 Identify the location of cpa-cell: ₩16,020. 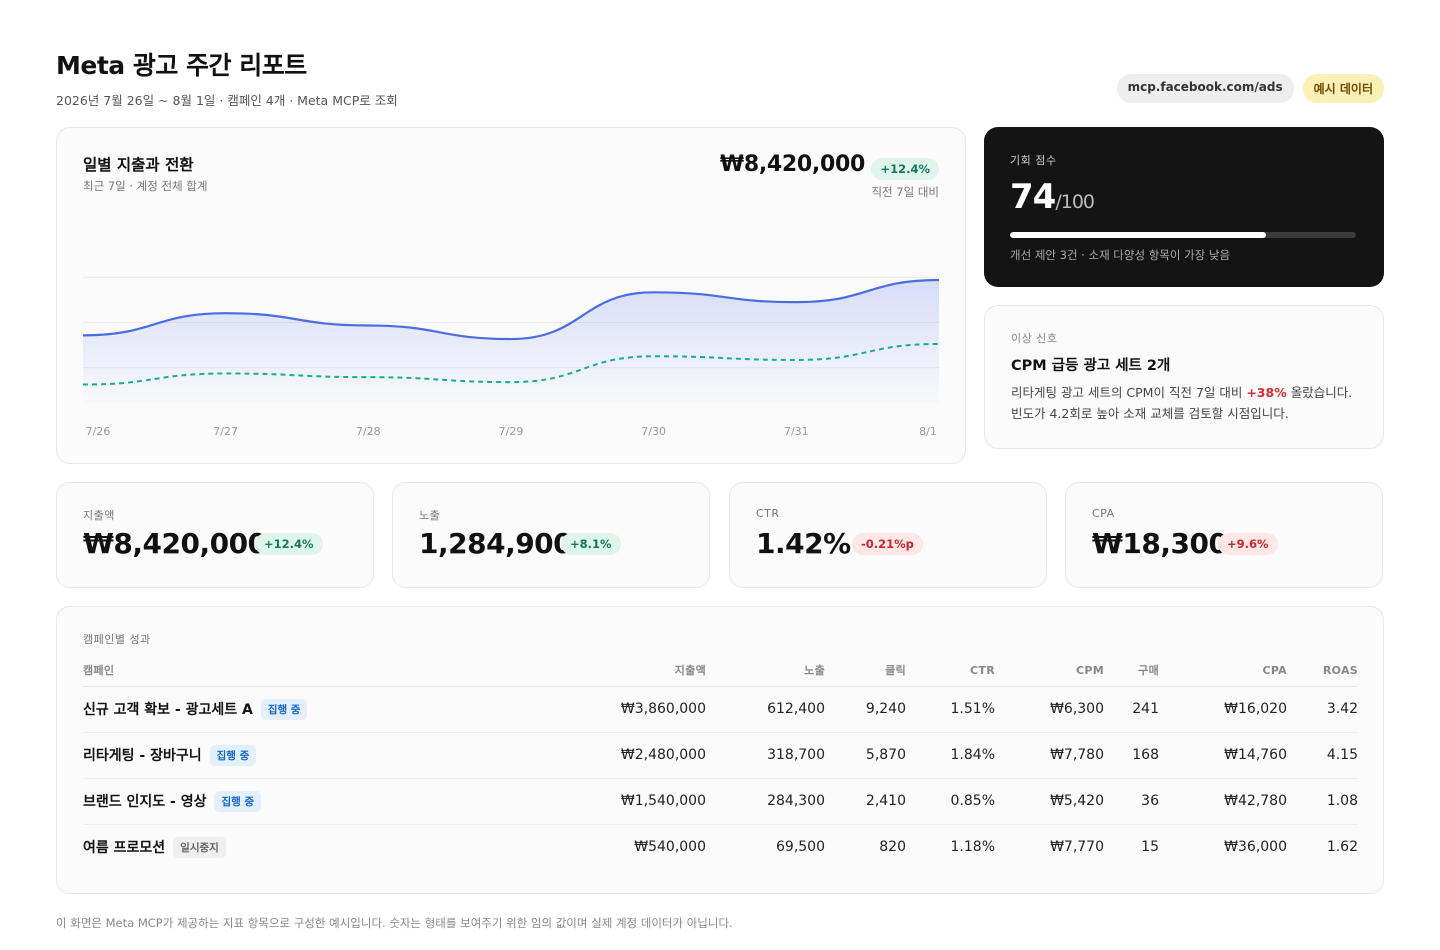
(1223, 709).